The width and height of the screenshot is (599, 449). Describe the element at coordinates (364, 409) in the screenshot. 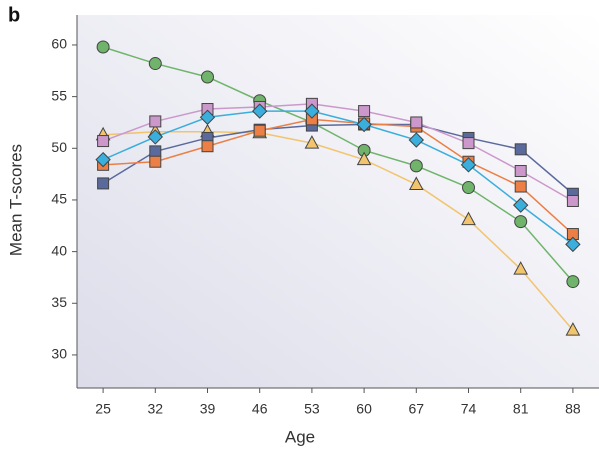

I see `x-tick-label: 60` at that location.